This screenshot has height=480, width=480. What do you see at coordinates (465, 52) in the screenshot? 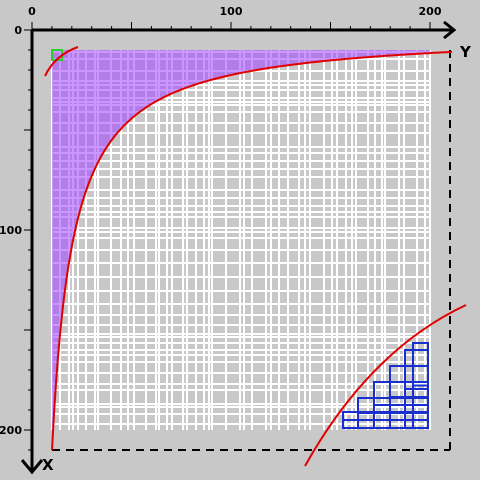
I see `axis-label: Y` at bounding box center [465, 52].